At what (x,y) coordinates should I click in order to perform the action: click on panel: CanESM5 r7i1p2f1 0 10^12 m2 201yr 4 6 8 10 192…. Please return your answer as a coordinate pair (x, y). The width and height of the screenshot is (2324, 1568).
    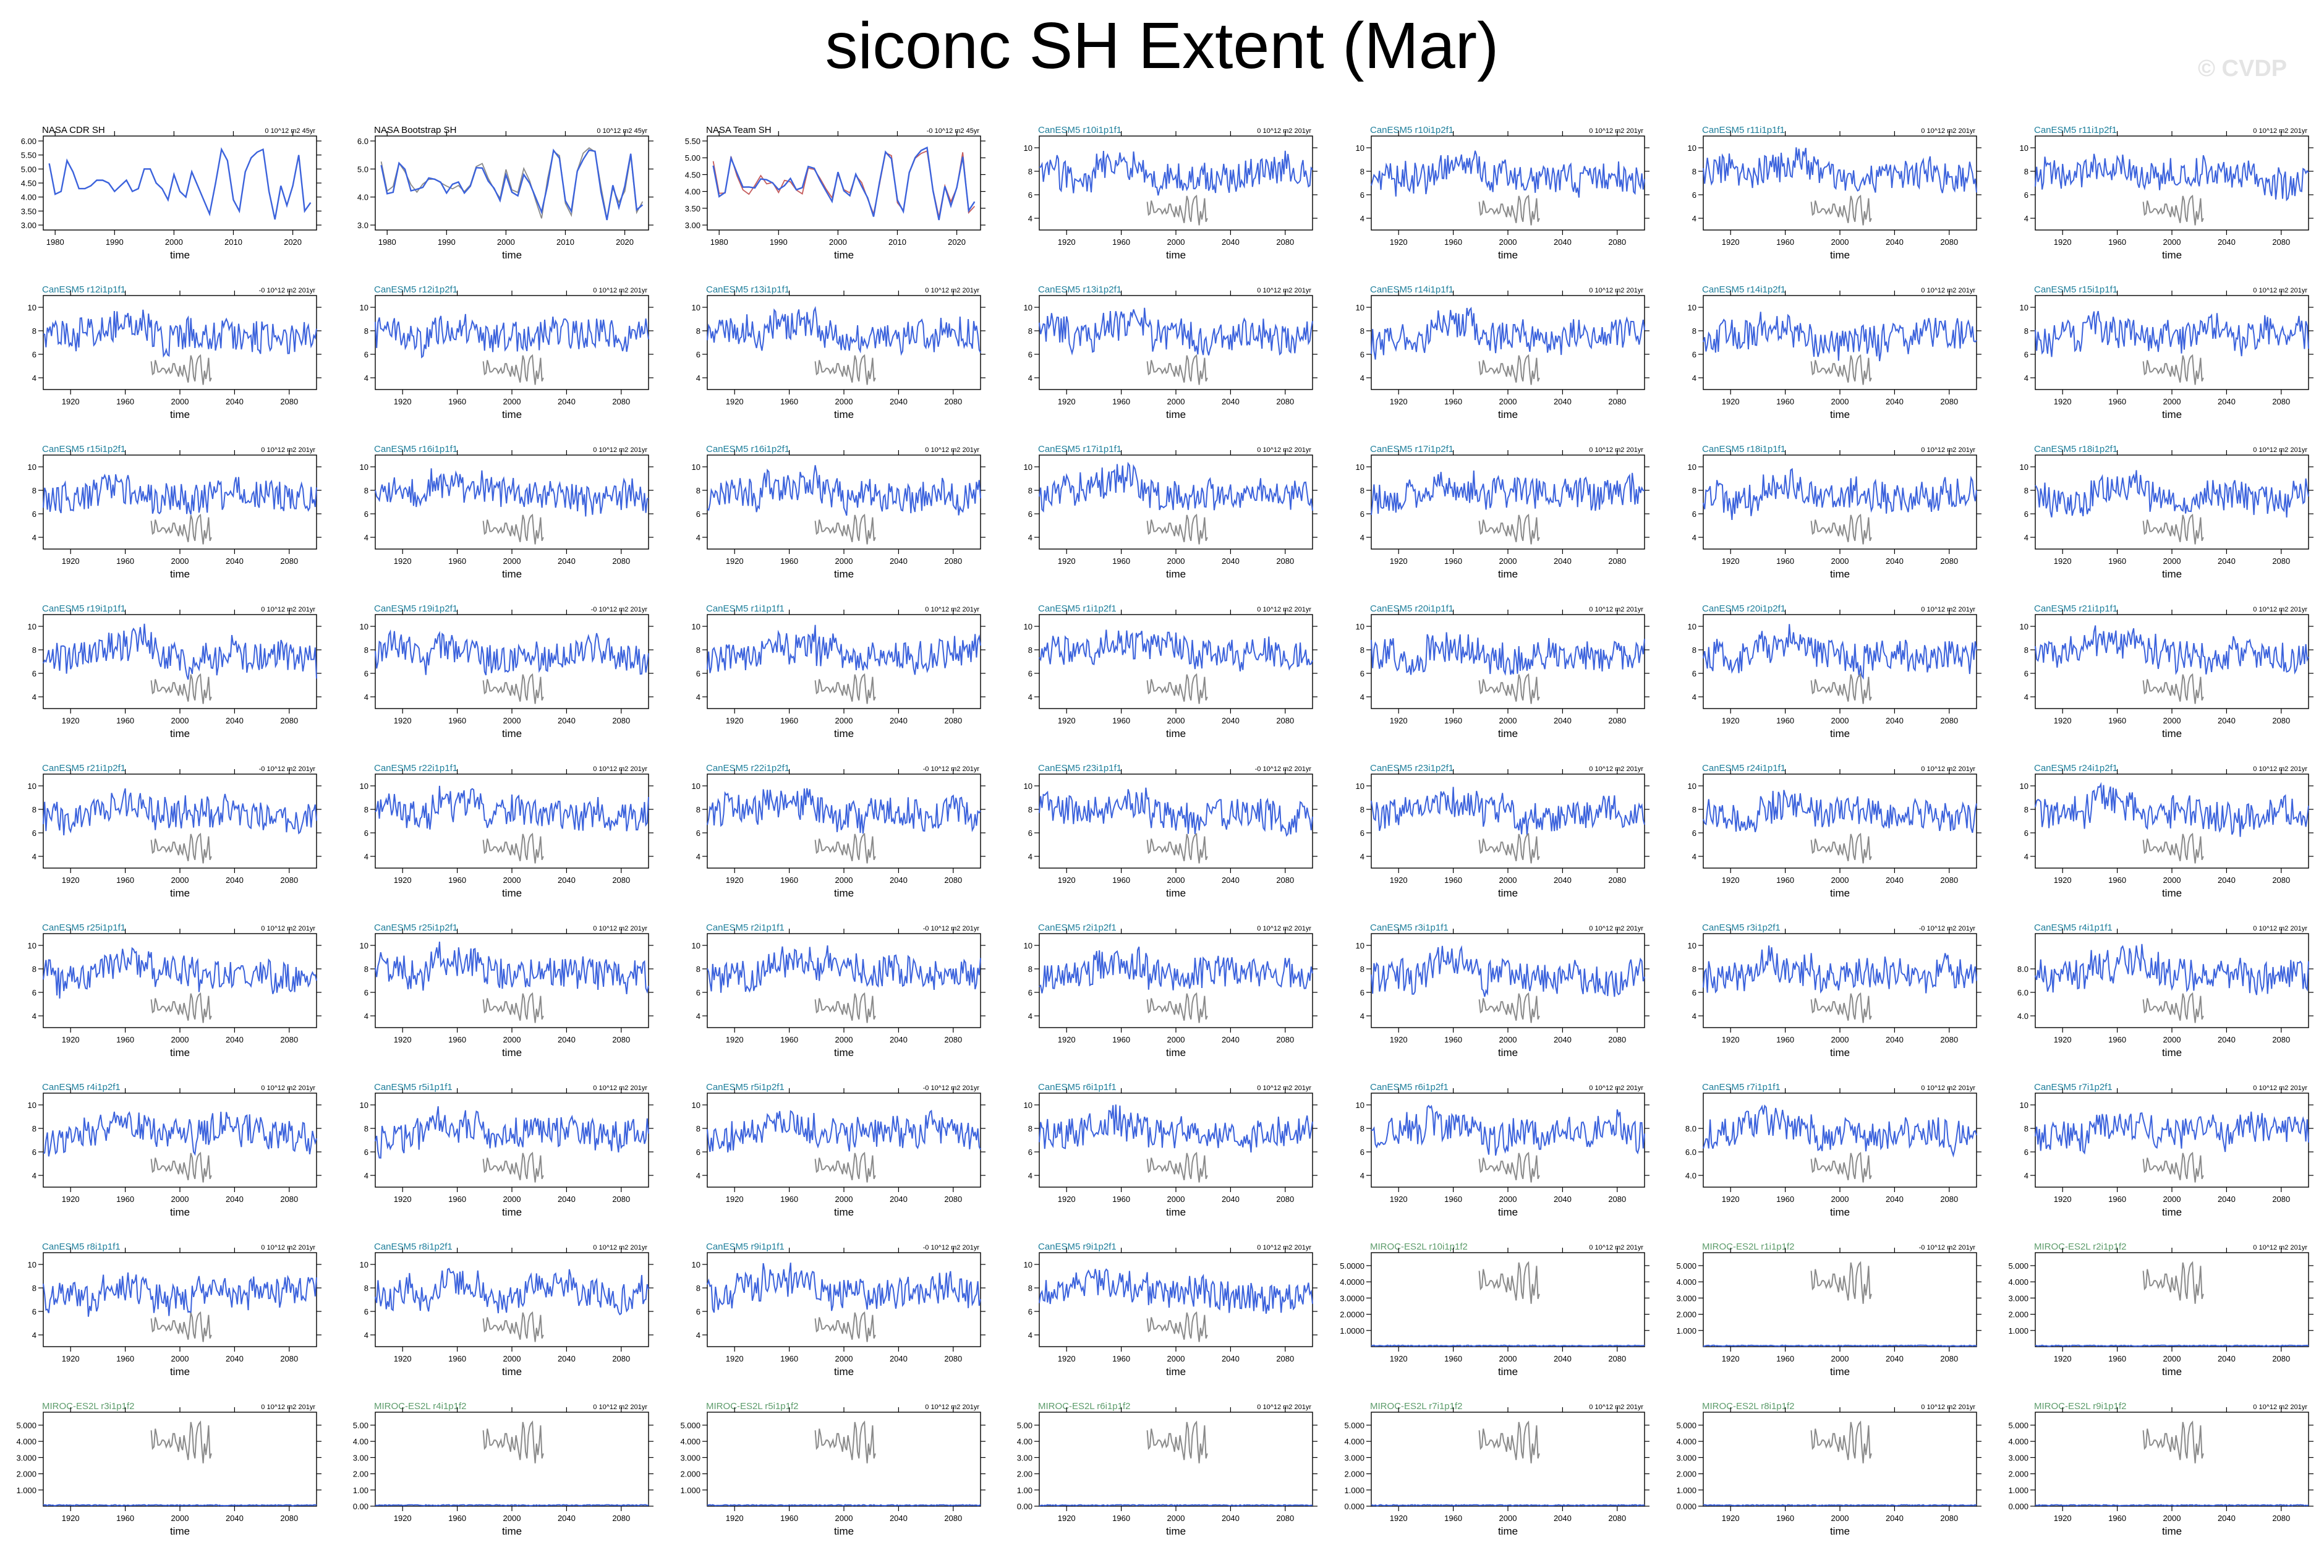
    Looking at the image, I should click on (2166, 1150).